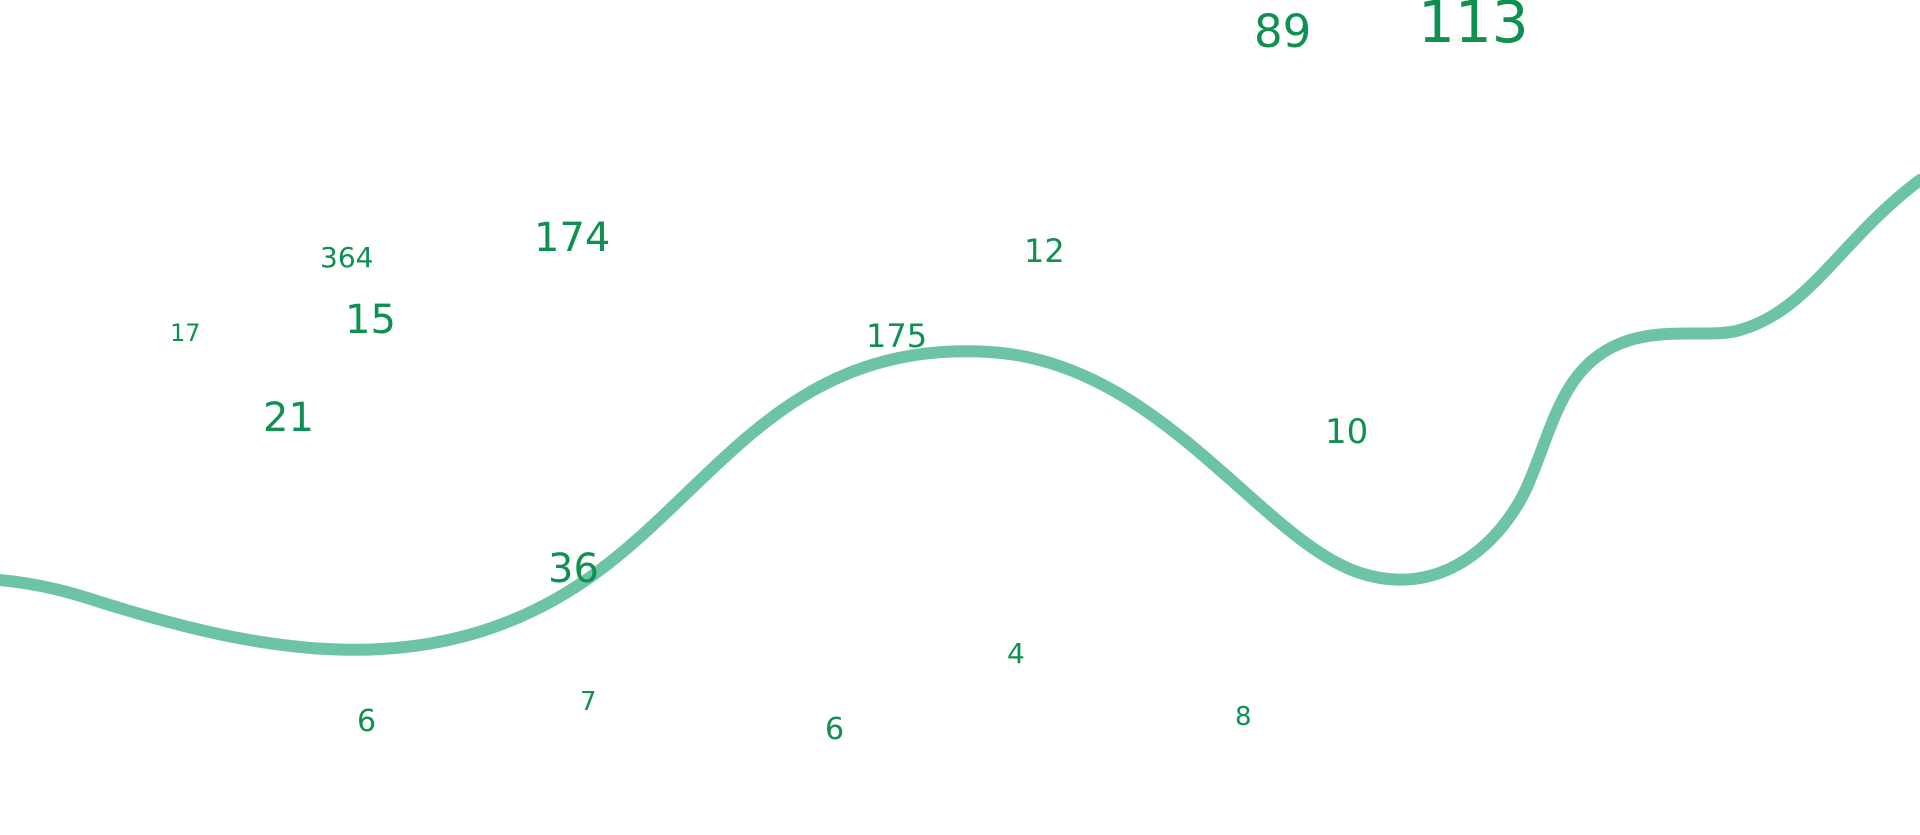  Describe the element at coordinates (1243, 717) in the screenshot. I see `number-8: 8` at that location.